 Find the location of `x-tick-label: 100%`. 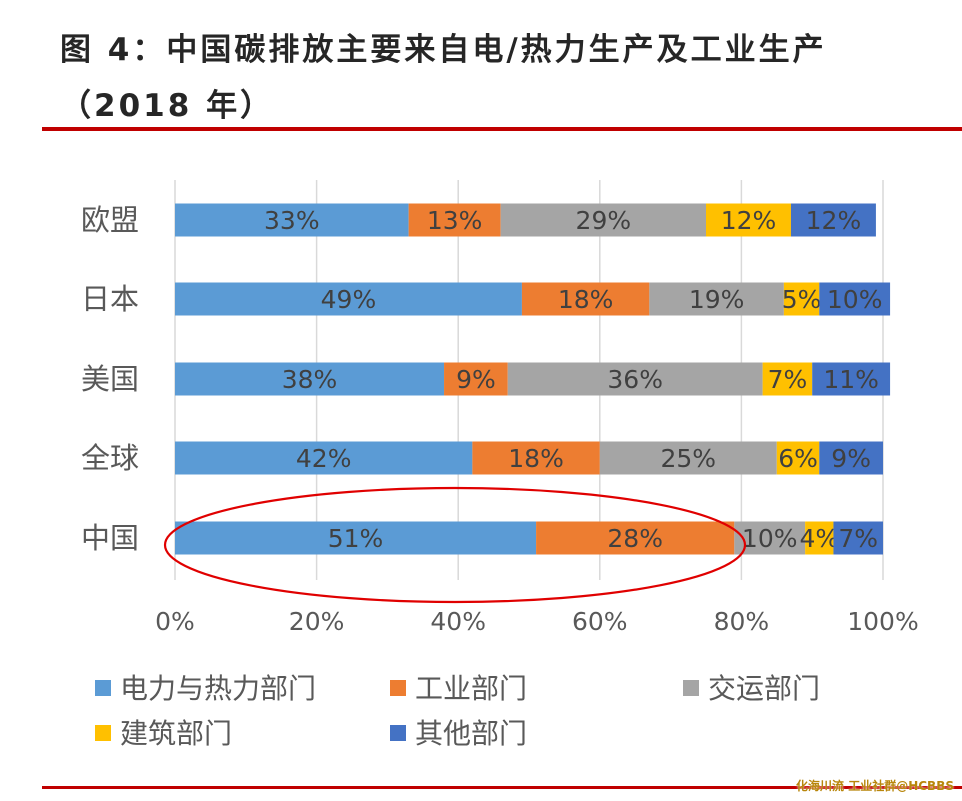

x-tick-label: 100% is located at coordinates (882, 621).